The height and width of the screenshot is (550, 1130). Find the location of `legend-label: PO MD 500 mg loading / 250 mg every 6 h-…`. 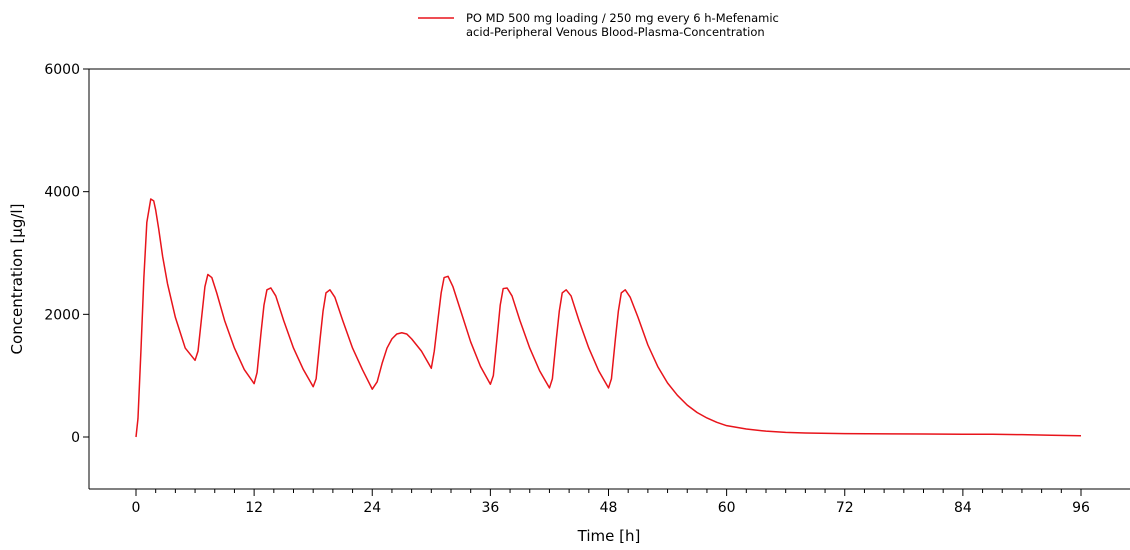

legend-label: PO MD 500 mg loading / 250 mg every 6 h-… is located at coordinates (624, 25).